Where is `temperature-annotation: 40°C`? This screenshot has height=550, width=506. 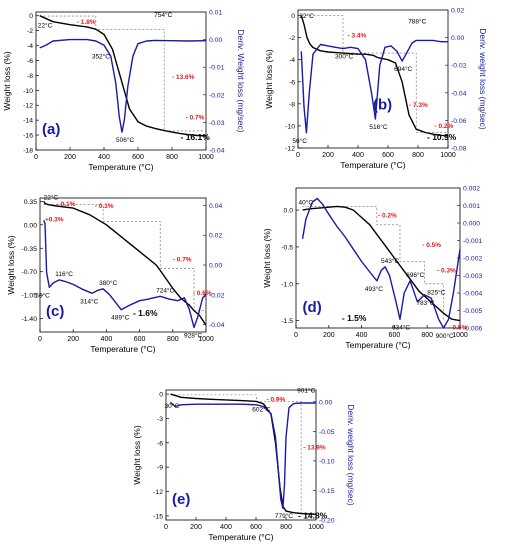
temperature-annotation: 40°C is located at coordinates (306, 203).